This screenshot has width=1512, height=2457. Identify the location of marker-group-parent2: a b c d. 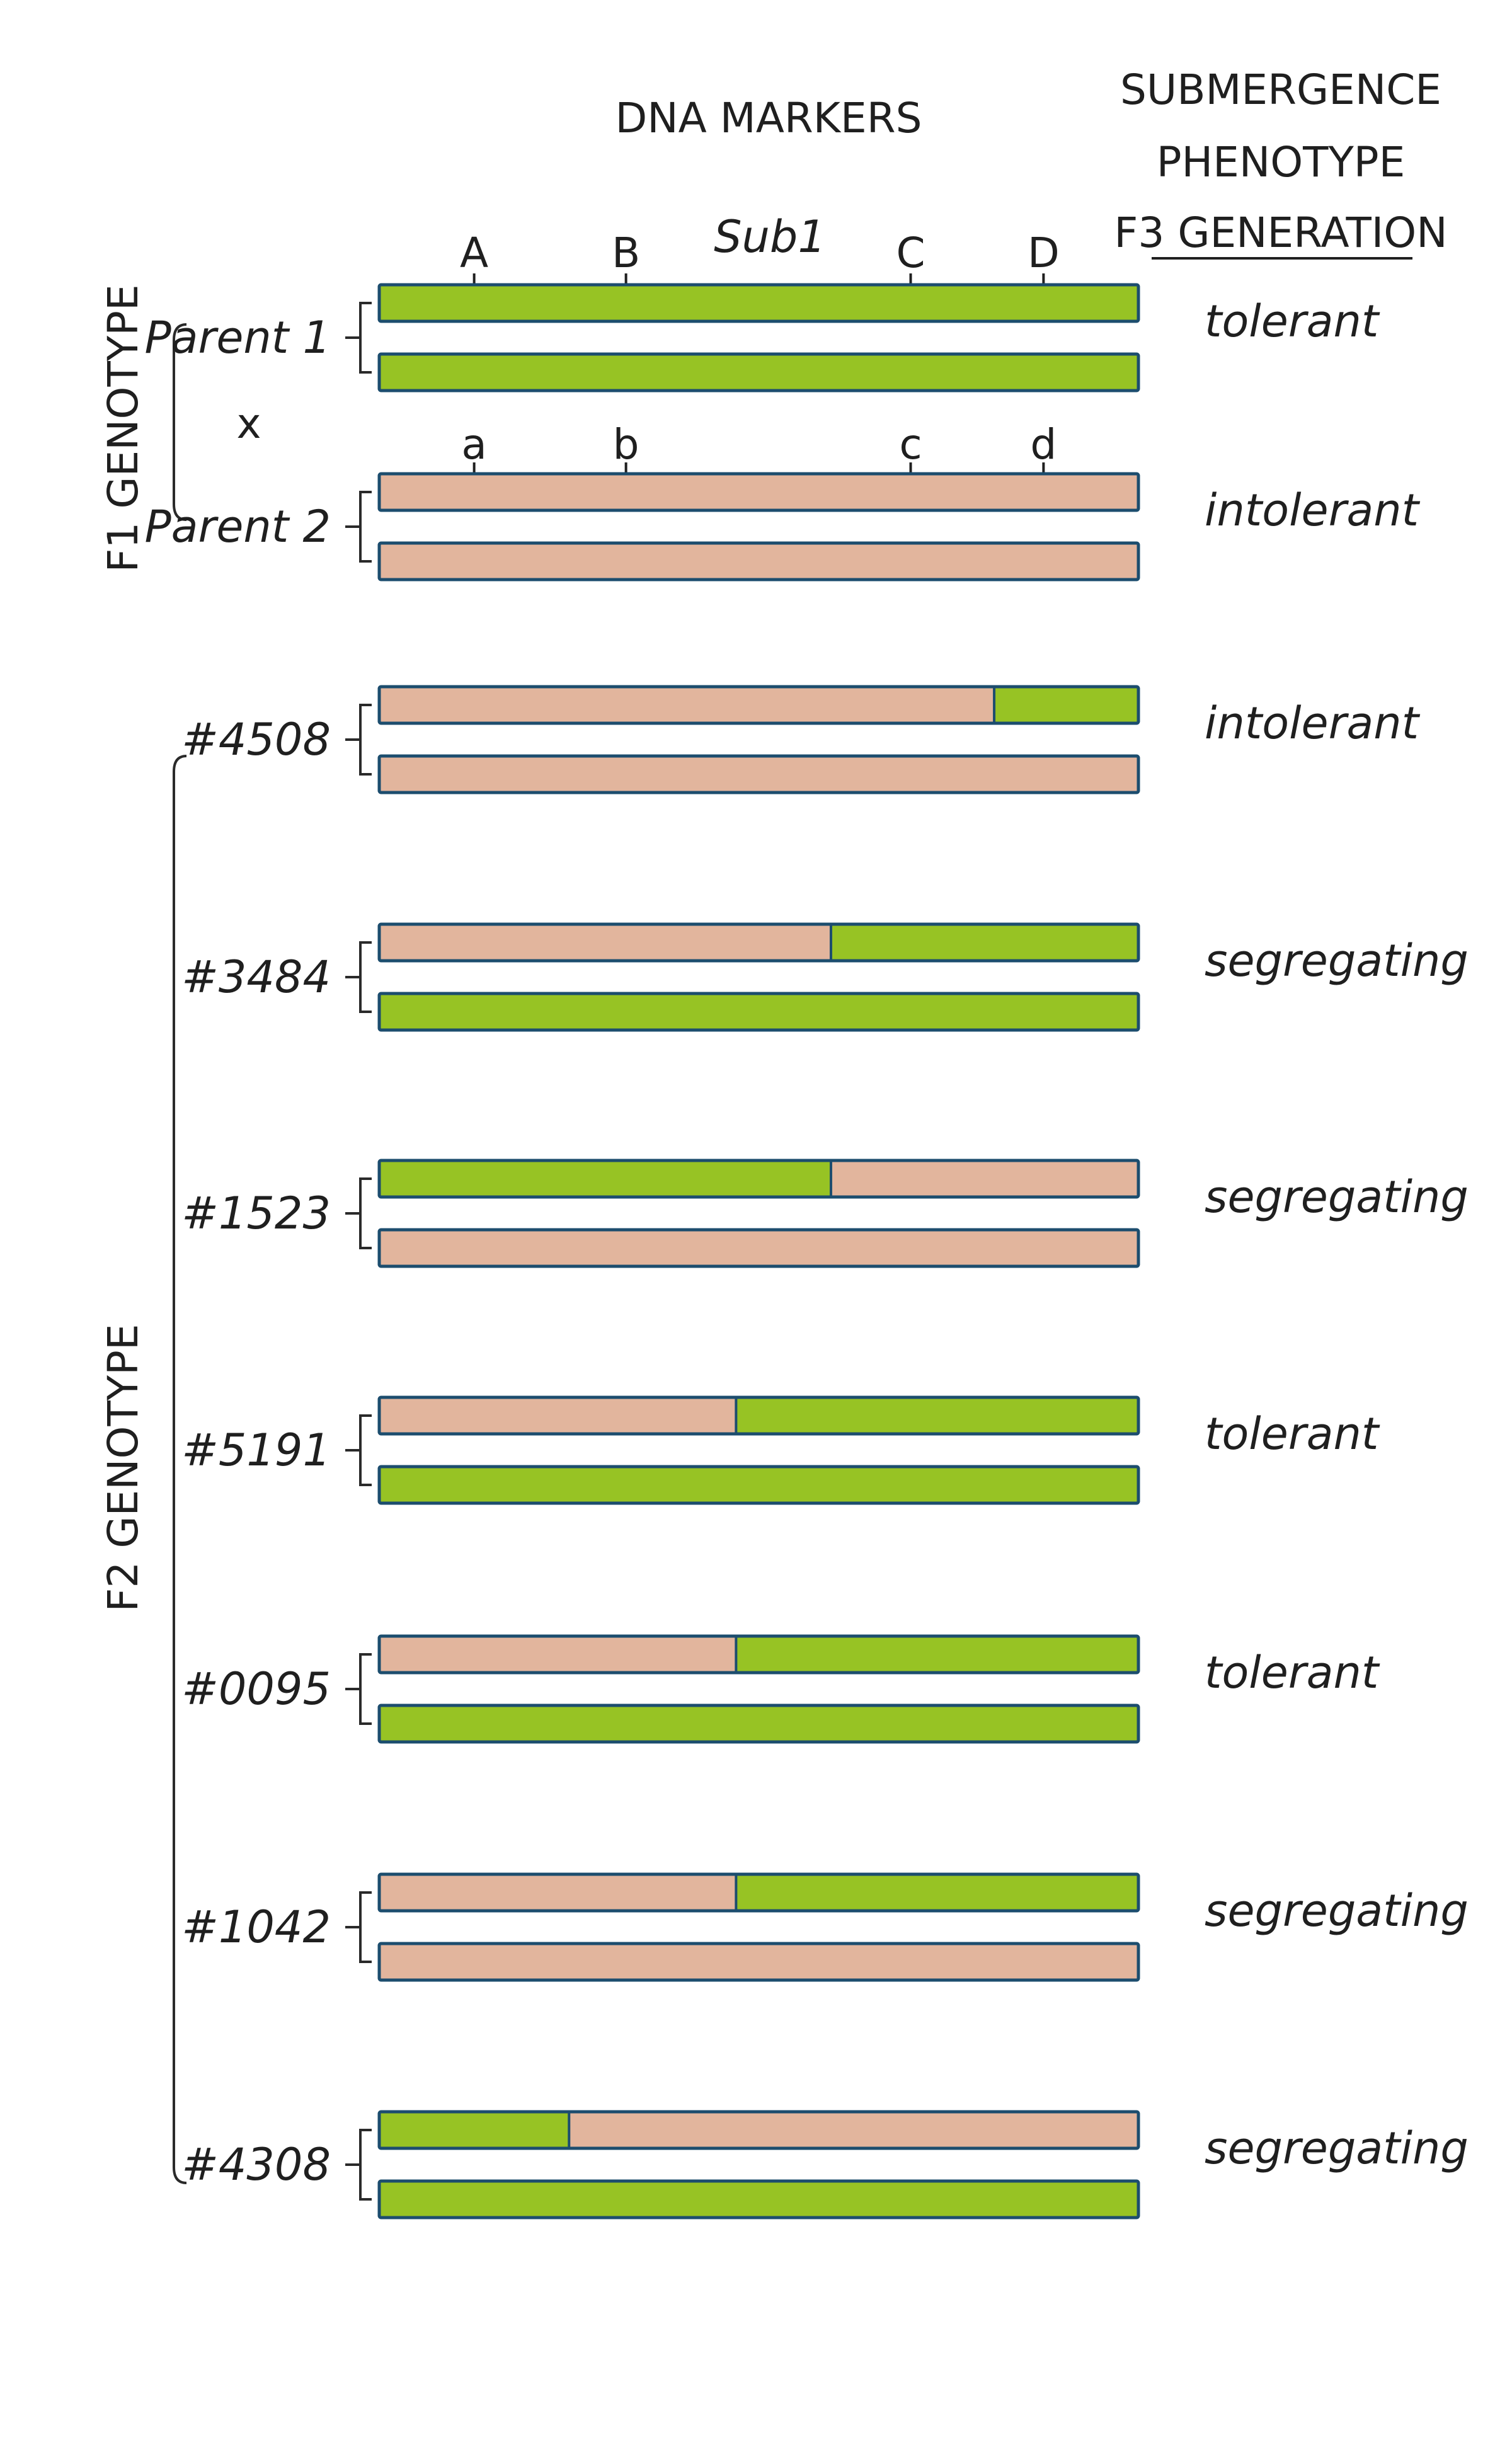
(759, 447).